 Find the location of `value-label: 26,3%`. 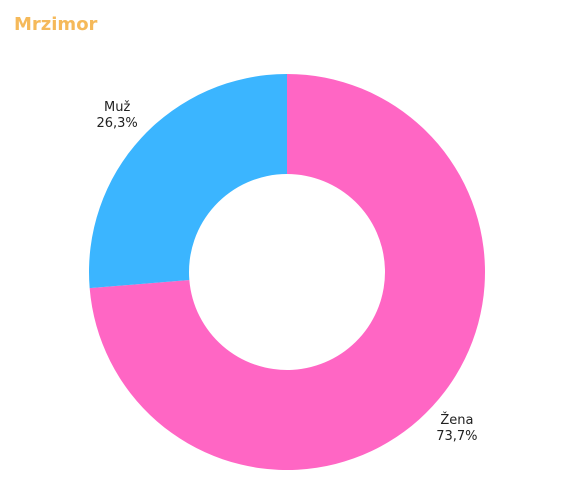

value-label: 26,3% is located at coordinates (116, 123).